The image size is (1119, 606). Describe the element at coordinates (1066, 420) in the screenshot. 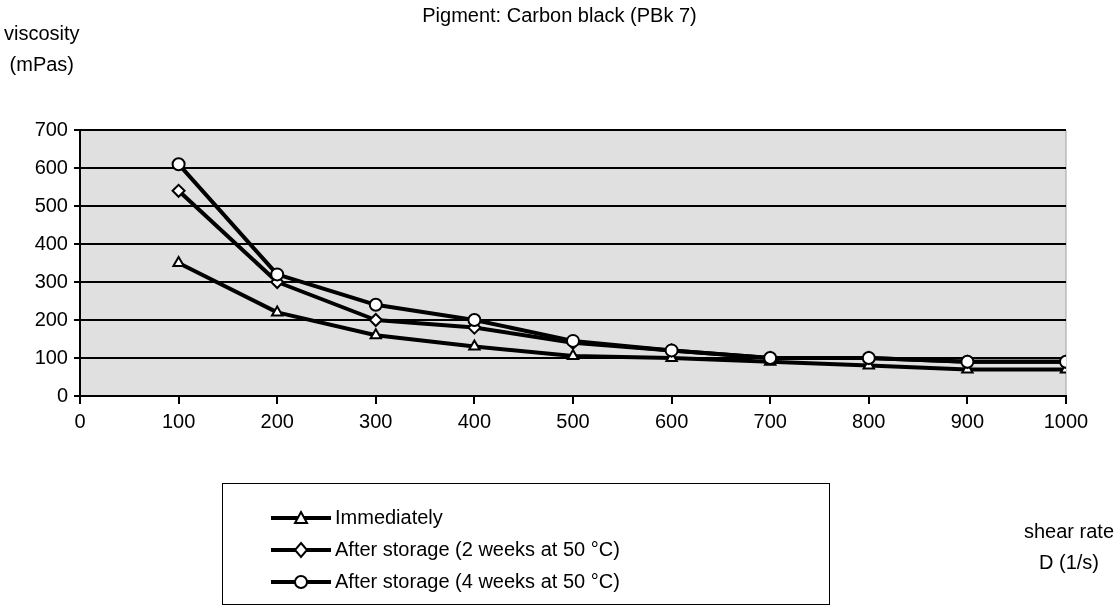

I see `x-tick-label: 1000` at that location.